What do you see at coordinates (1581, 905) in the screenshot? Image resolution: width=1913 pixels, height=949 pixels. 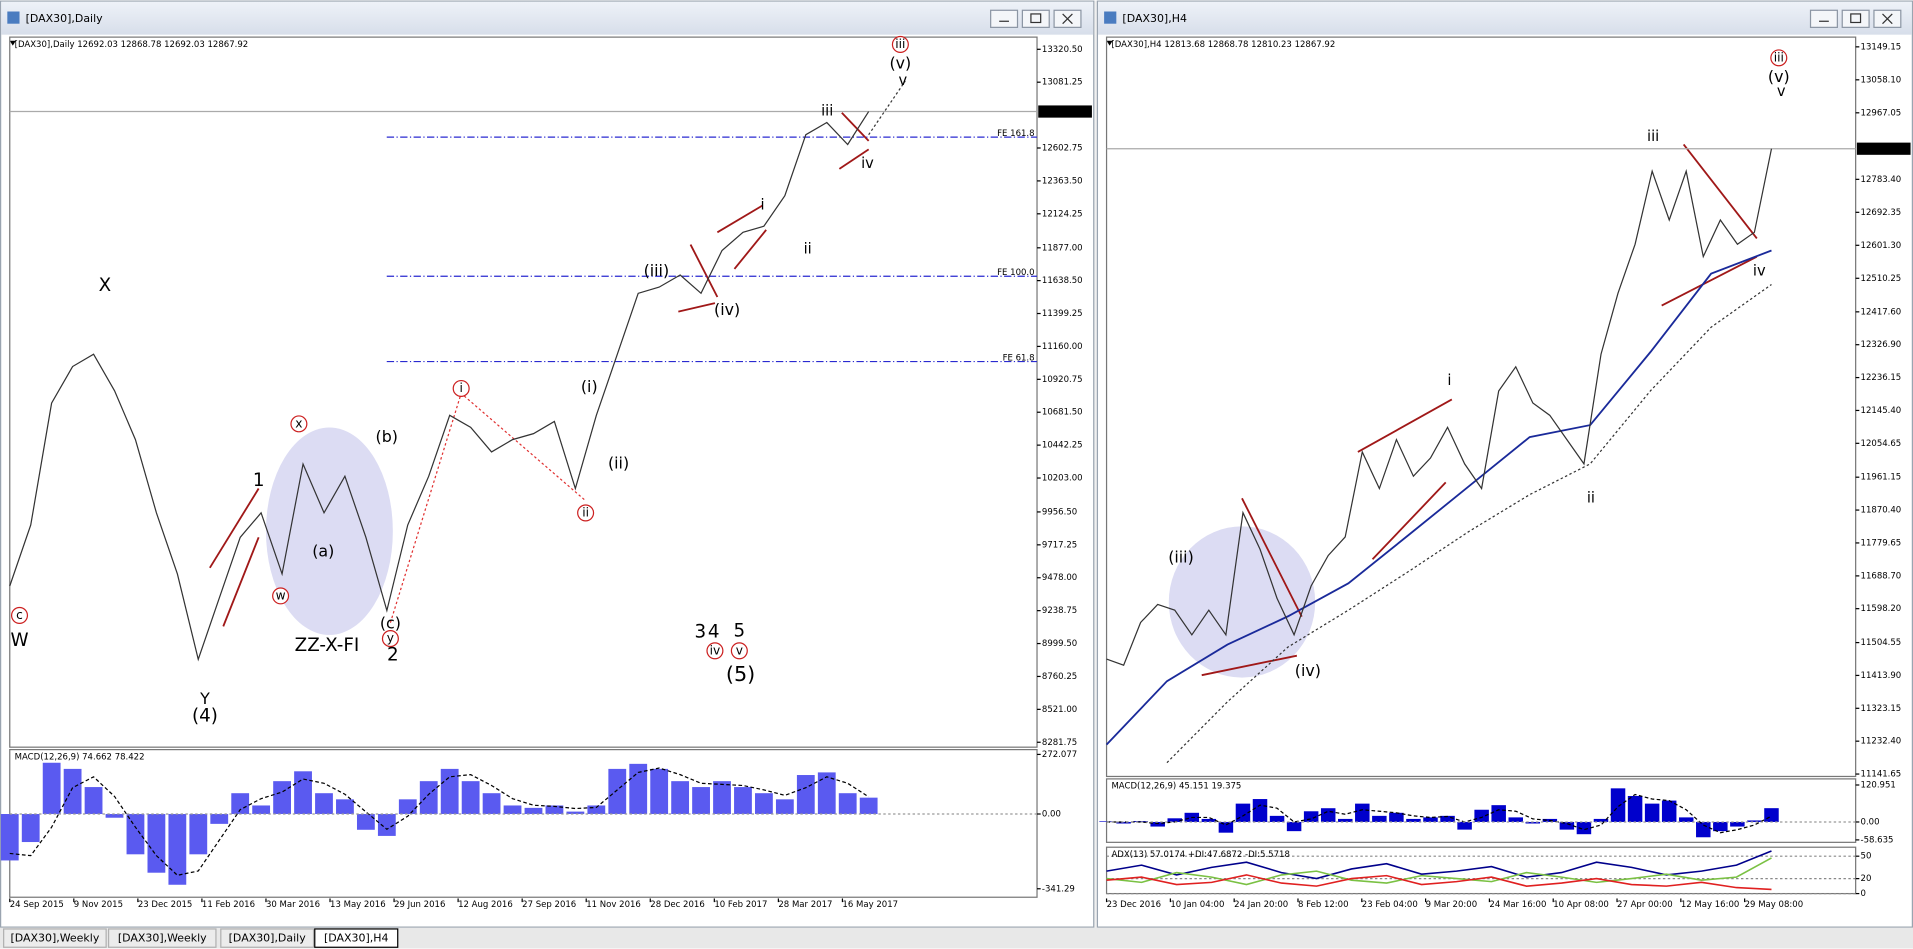 I see `x-tick-label: 10 Apr 08:00` at bounding box center [1581, 905].